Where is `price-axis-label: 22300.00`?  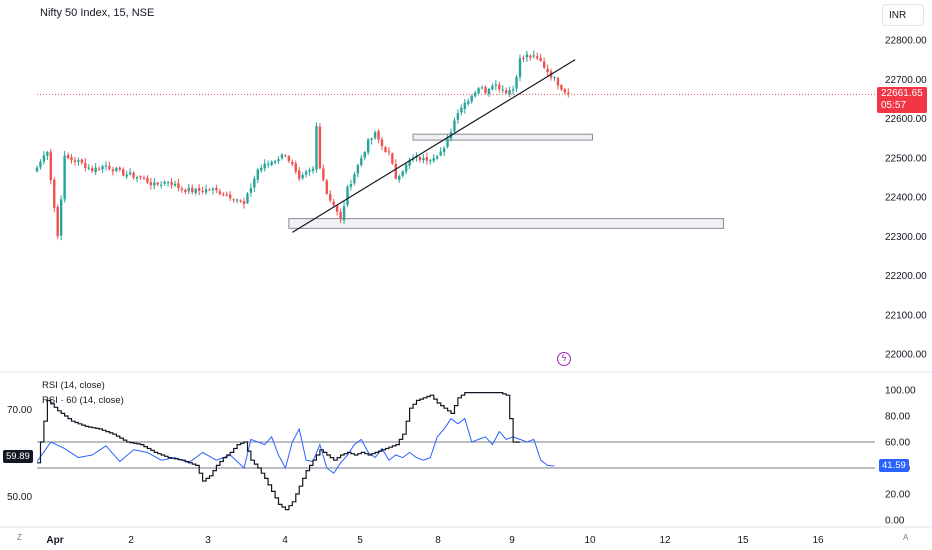 price-axis-label: 22300.00 is located at coordinates (906, 237).